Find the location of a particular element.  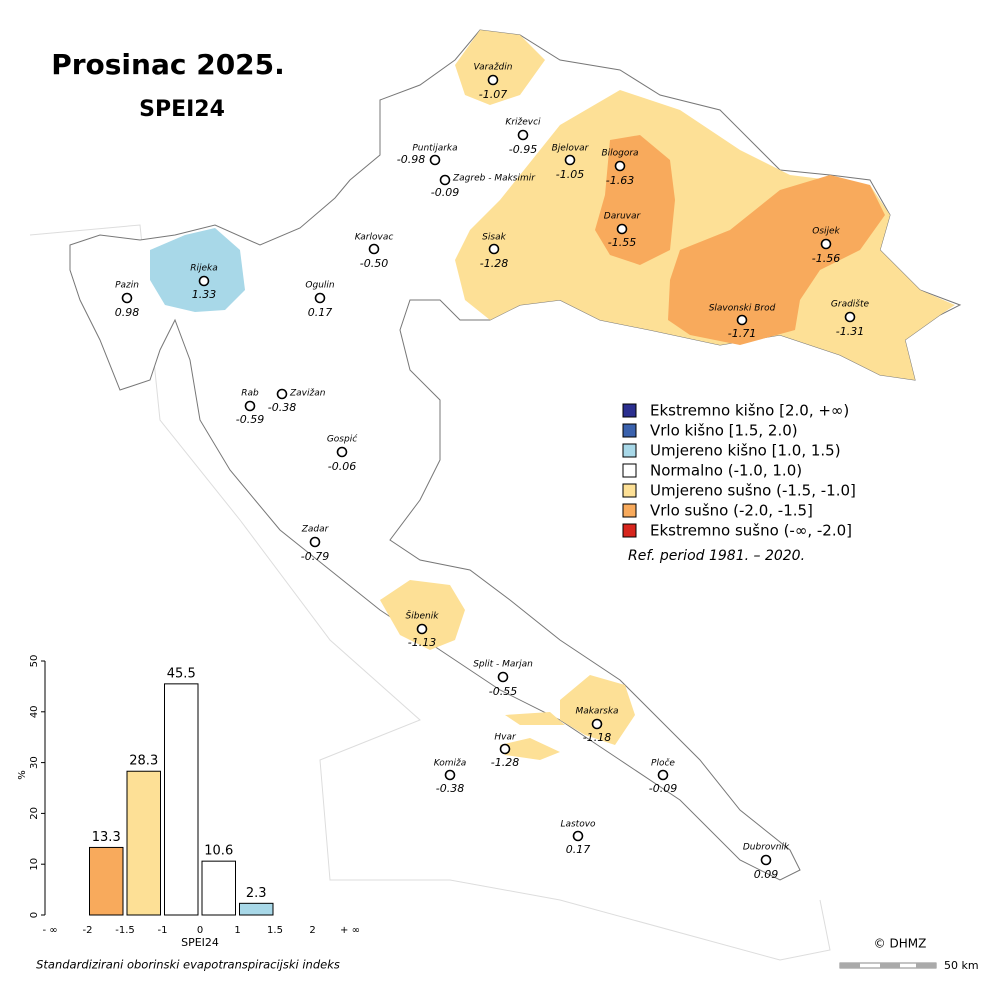

station-name: Lastovo is located at coordinates (578, 825).